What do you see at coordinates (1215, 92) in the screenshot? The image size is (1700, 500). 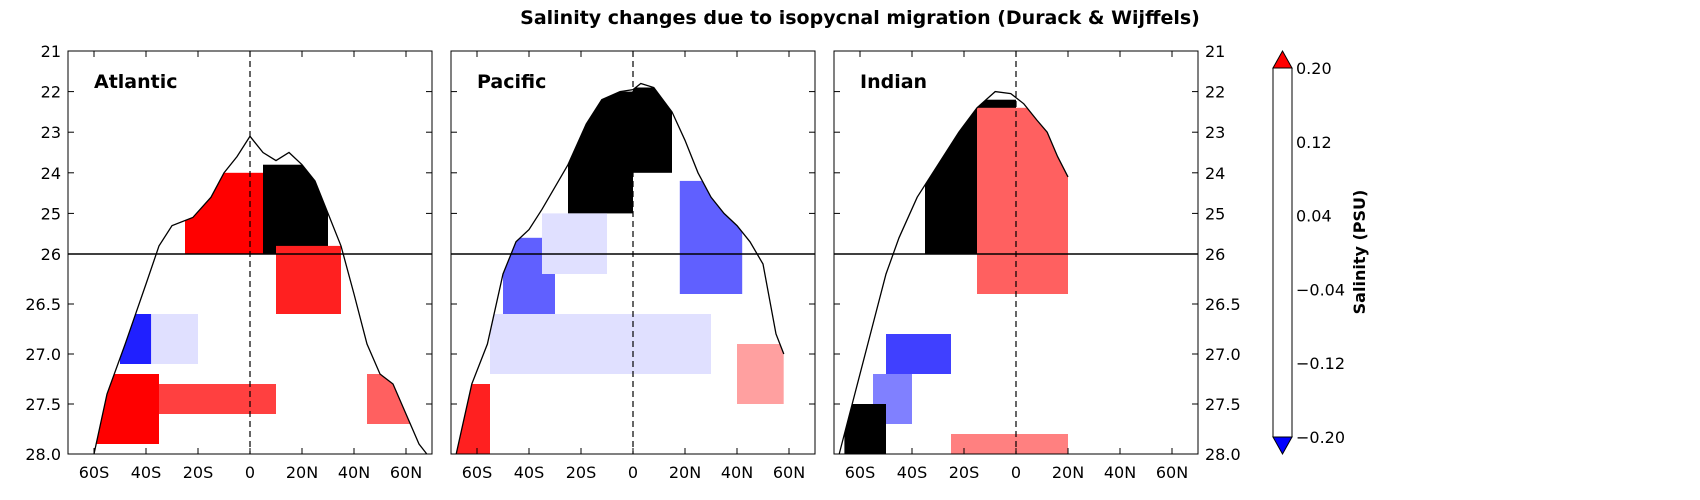 I see `y-tick-label-right: 22` at bounding box center [1215, 92].